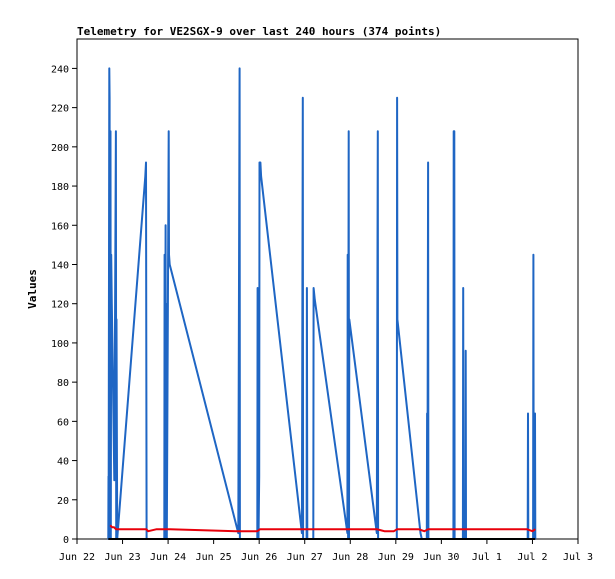 This screenshot has width=615, height=579. Describe the element at coordinates (60, 109) in the screenshot. I see `y-tick-label: 220` at that location.